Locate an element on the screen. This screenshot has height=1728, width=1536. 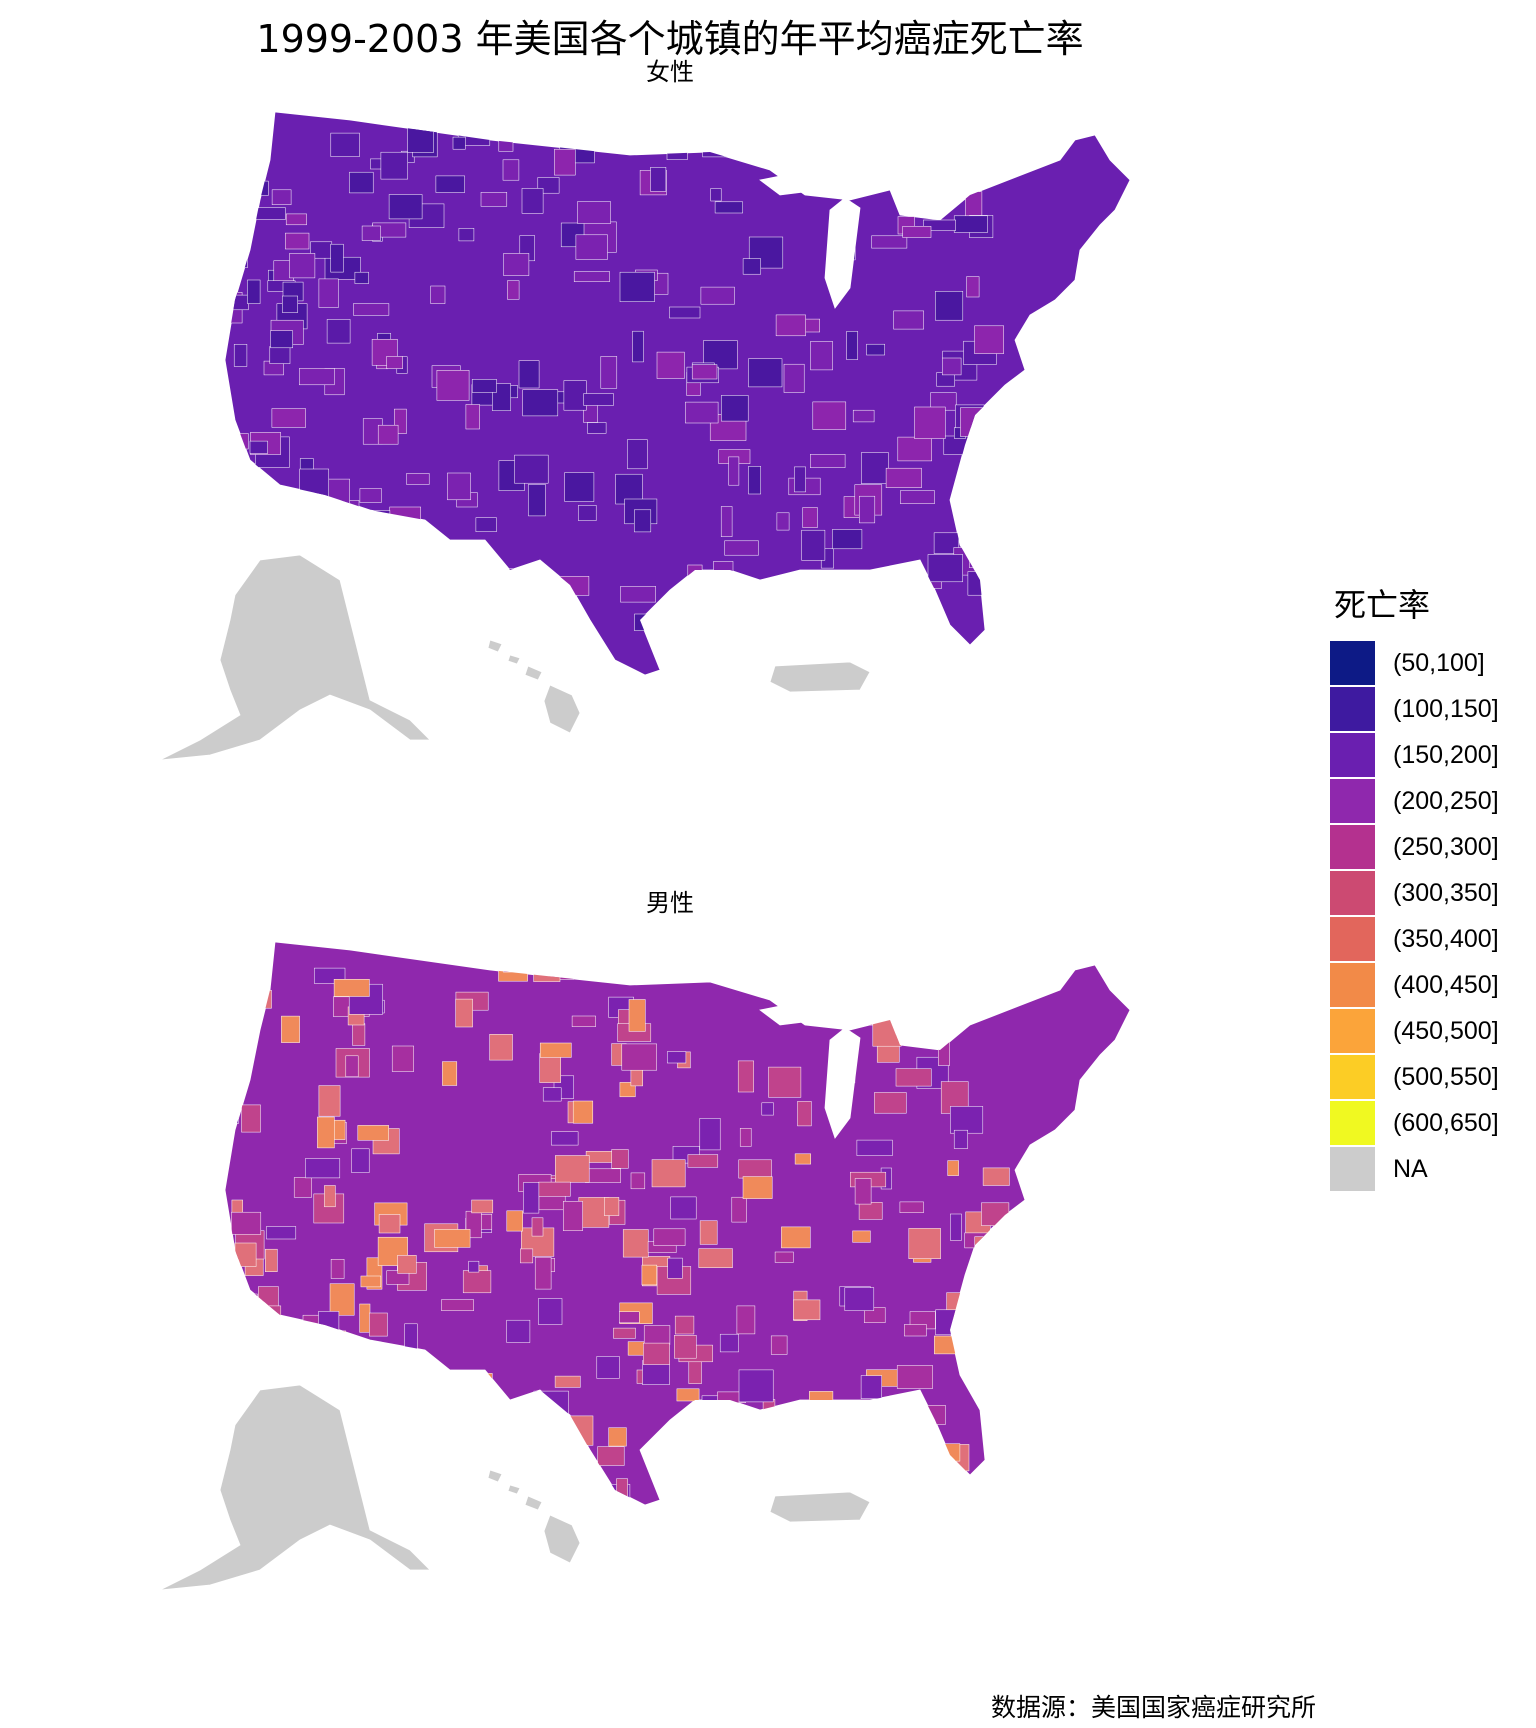
legend-item: (150,200] is located at coordinates (1414, 755).